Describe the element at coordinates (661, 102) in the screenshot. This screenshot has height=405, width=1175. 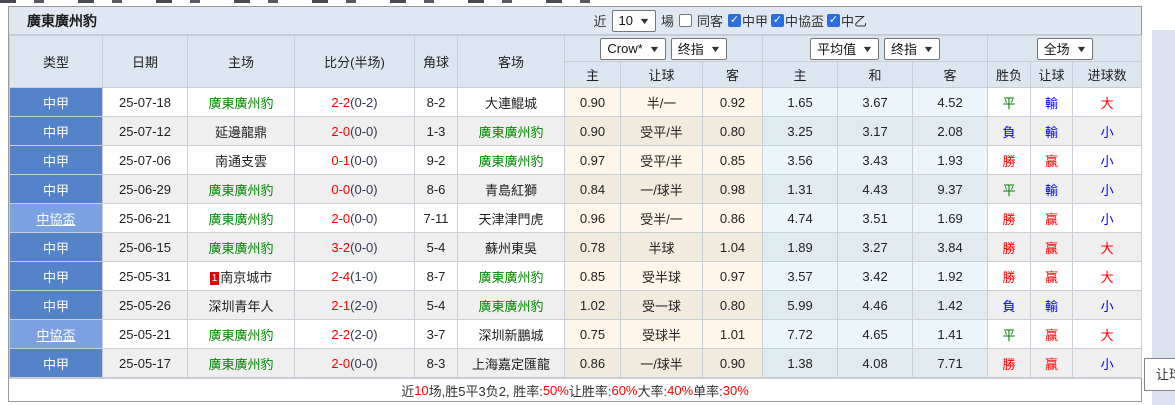
I see `ah-line-cell: 半/一` at that location.